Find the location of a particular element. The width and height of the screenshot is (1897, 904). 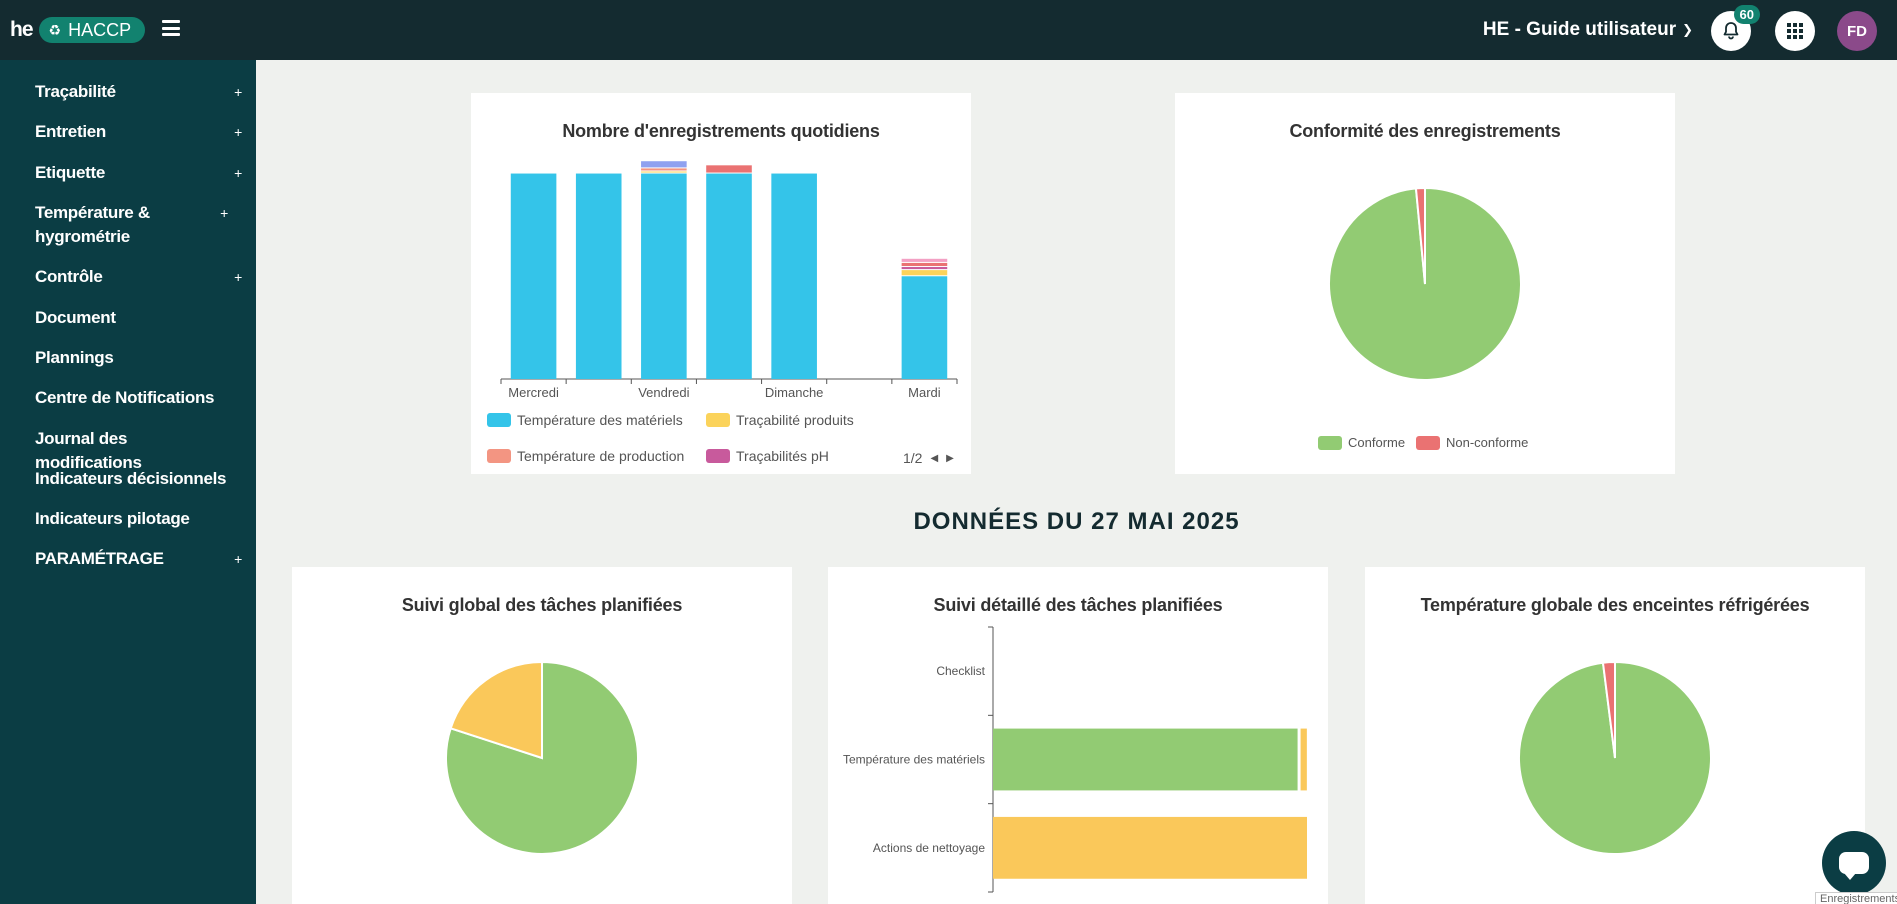

app-logo: he ♻ HACCP is located at coordinates (78, 30).